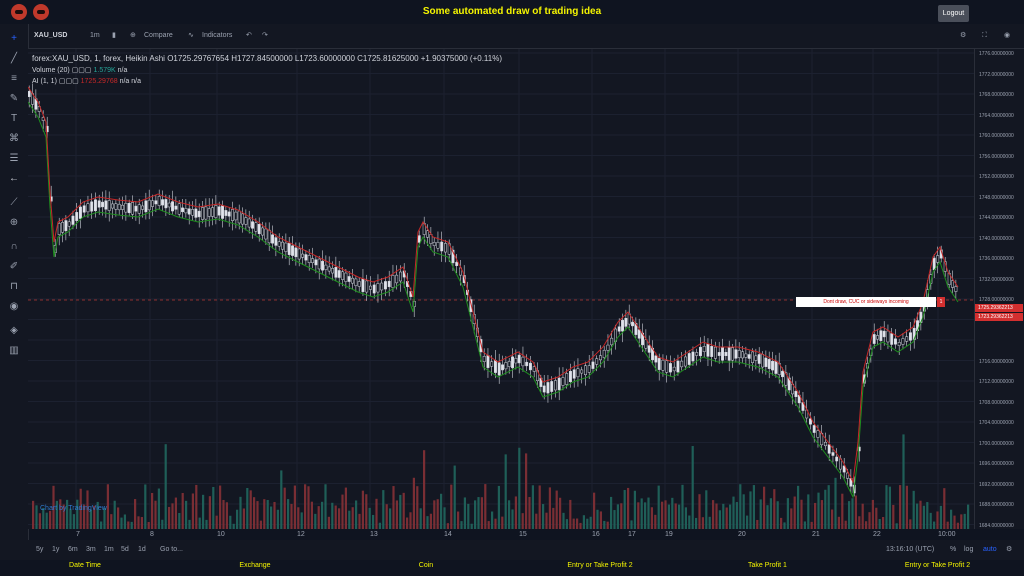 The height and width of the screenshot is (576, 1024). I want to click on fib-icon: ≡, so click(14, 78).